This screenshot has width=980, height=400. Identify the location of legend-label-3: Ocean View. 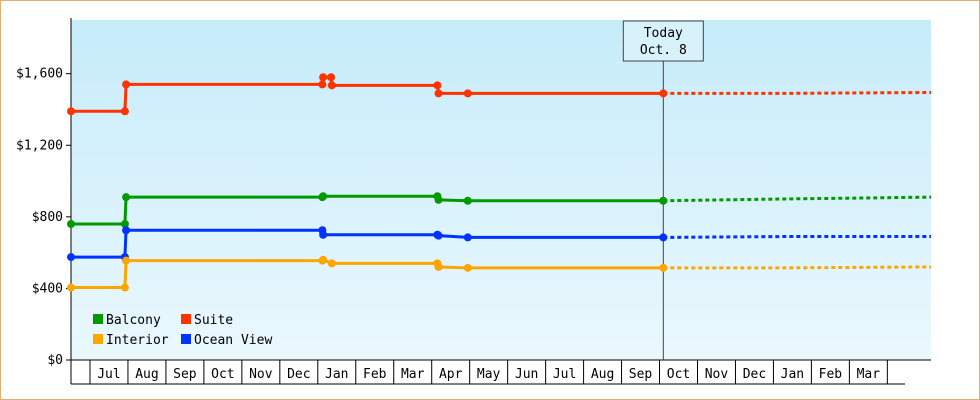
(233, 340).